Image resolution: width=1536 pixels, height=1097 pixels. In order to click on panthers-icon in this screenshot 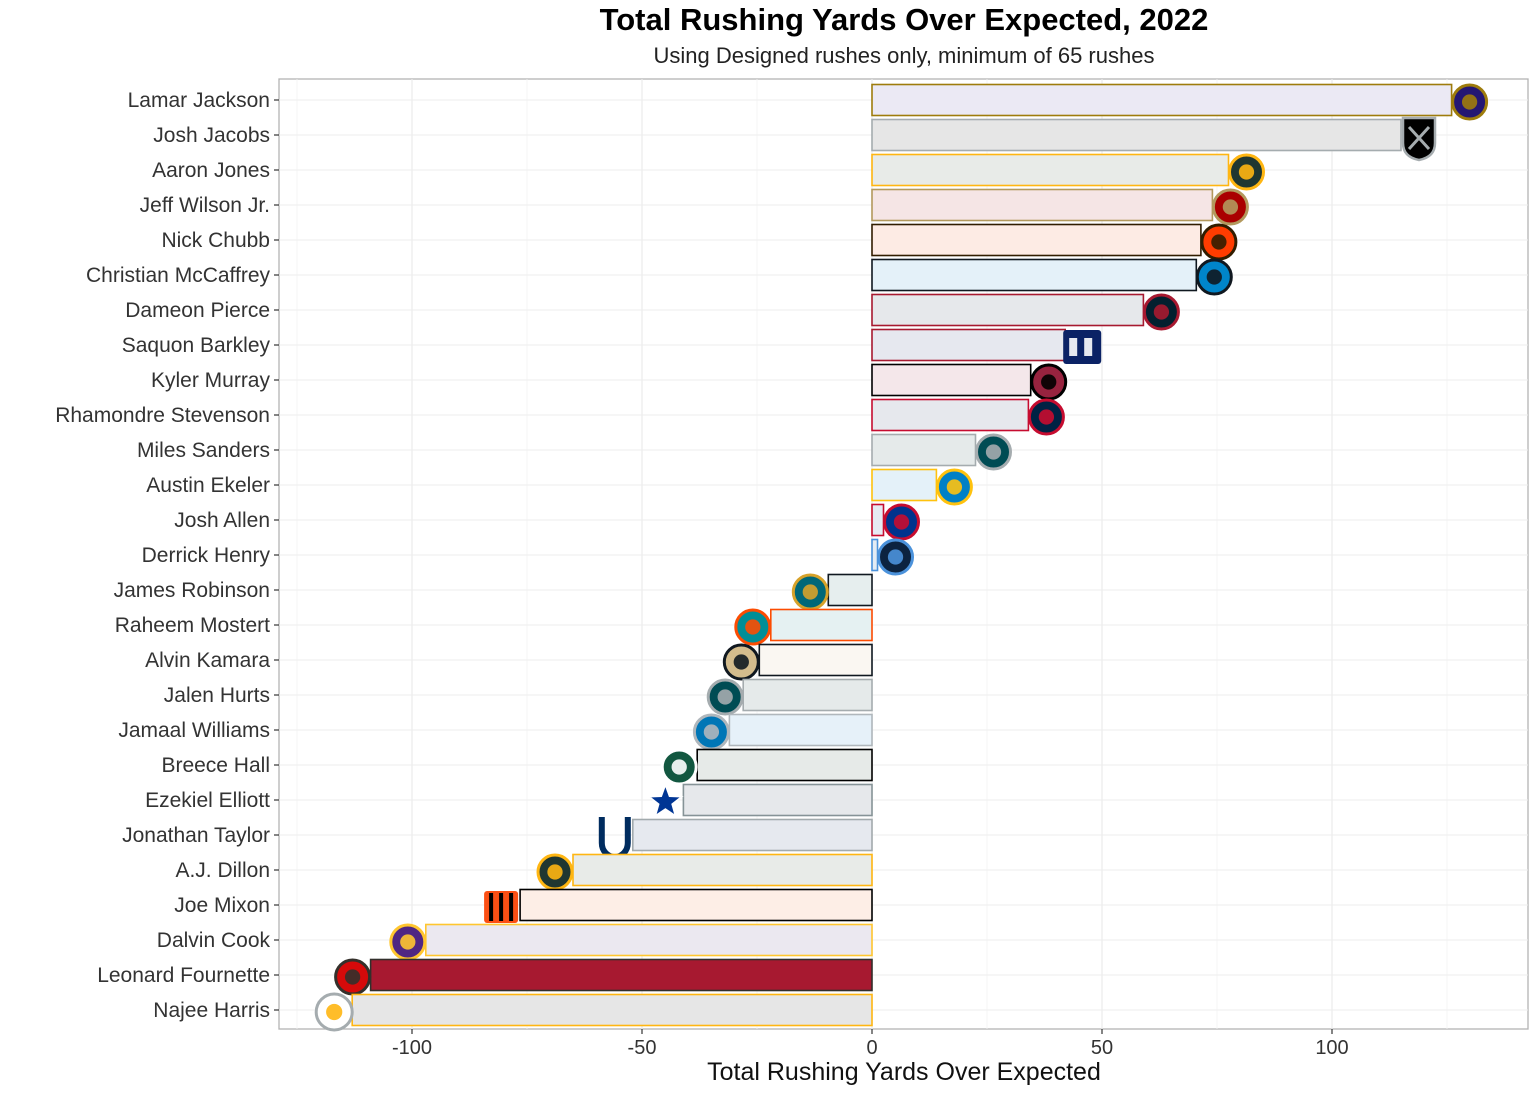, I will do `click(1214, 277)`.